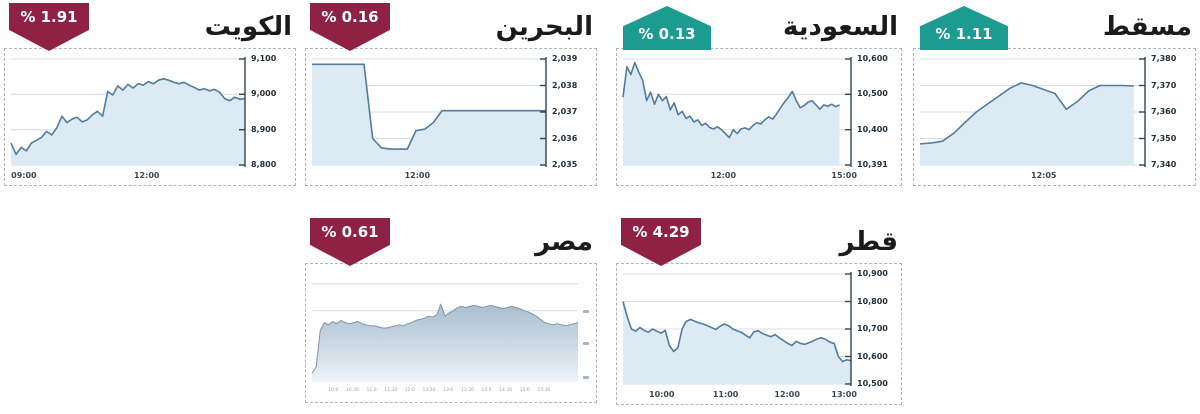 This screenshot has height=414, width=1200. What do you see at coordinates (264, 129) in the screenshot?
I see `y-axis-label: 8,900` at bounding box center [264, 129].